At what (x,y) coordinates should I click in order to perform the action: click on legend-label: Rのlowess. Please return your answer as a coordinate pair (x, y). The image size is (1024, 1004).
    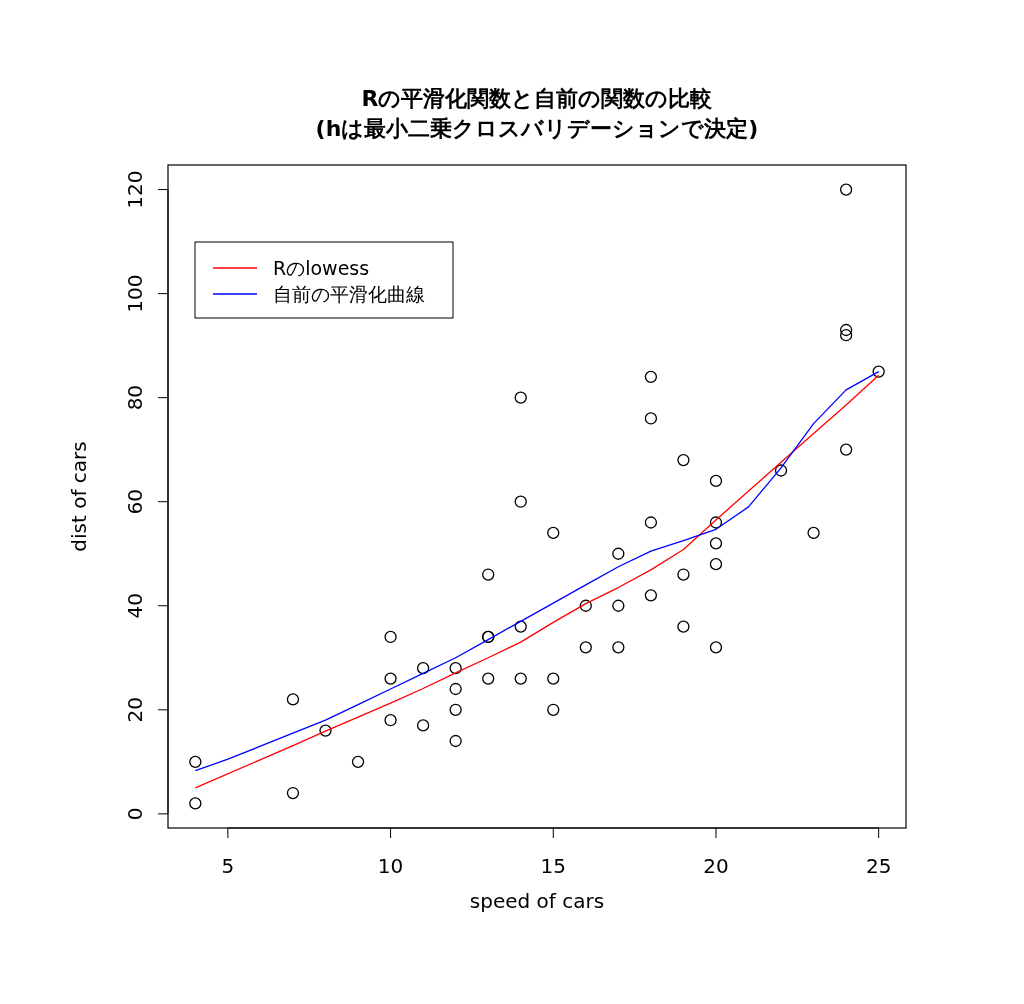
    Looking at the image, I should click on (321, 268).